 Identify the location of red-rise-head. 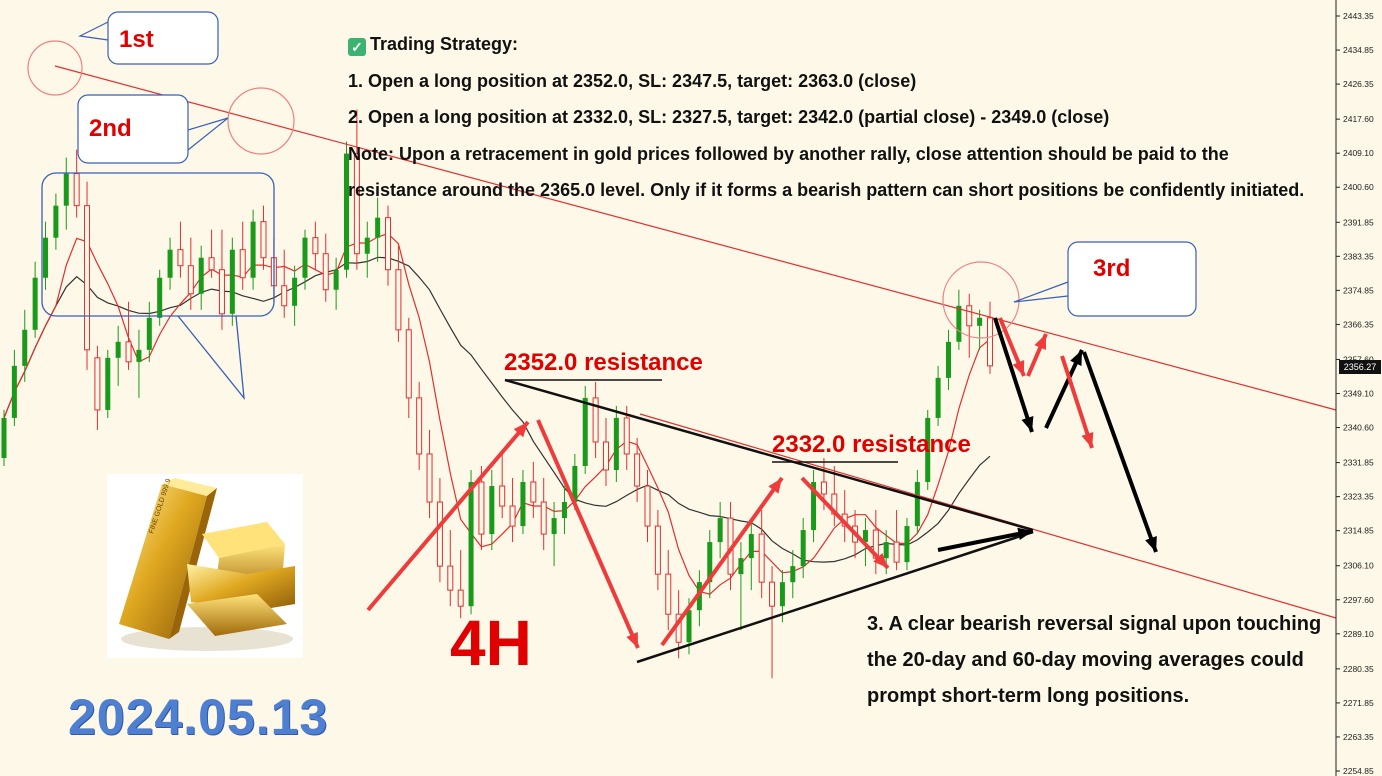
(1040, 342).